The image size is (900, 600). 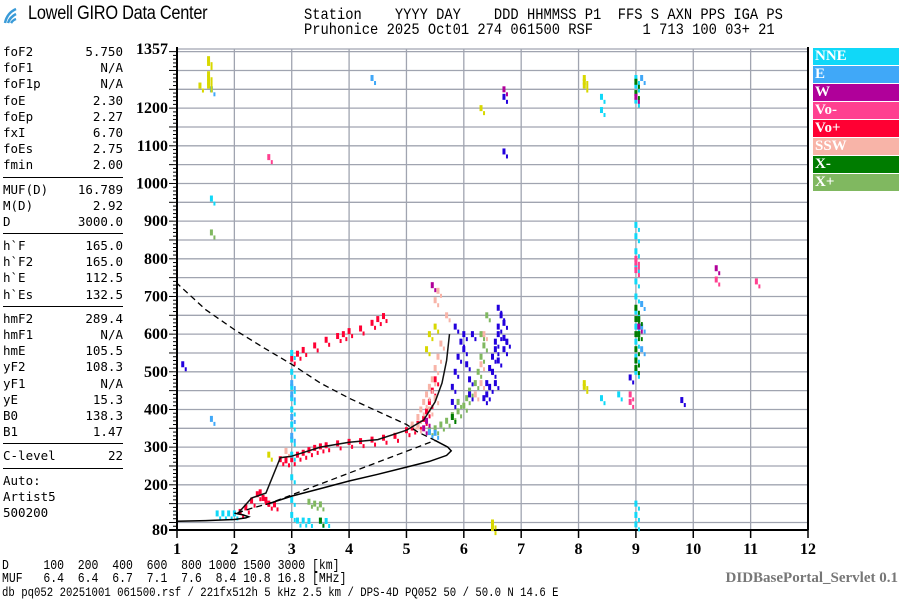 What do you see at coordinates (856, 128) in the screenshot?
I see `legend-item-voplus: Vo+` at bounding box center [856, 128].